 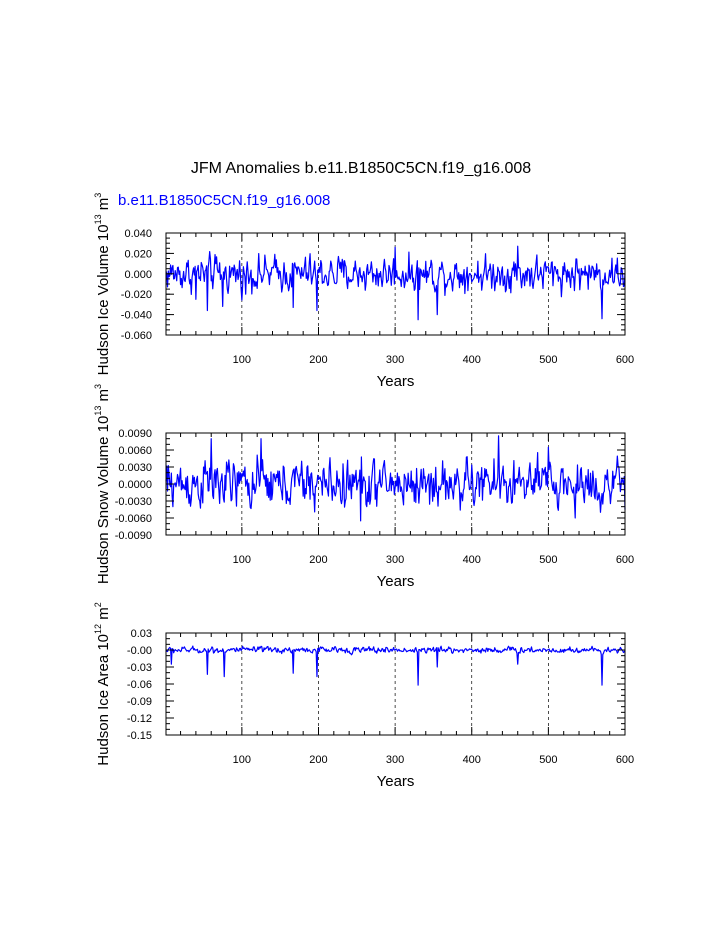 I want to click on y-axis-label: Hudson Ice Area 1012 m2, so click(x=102, y=683).